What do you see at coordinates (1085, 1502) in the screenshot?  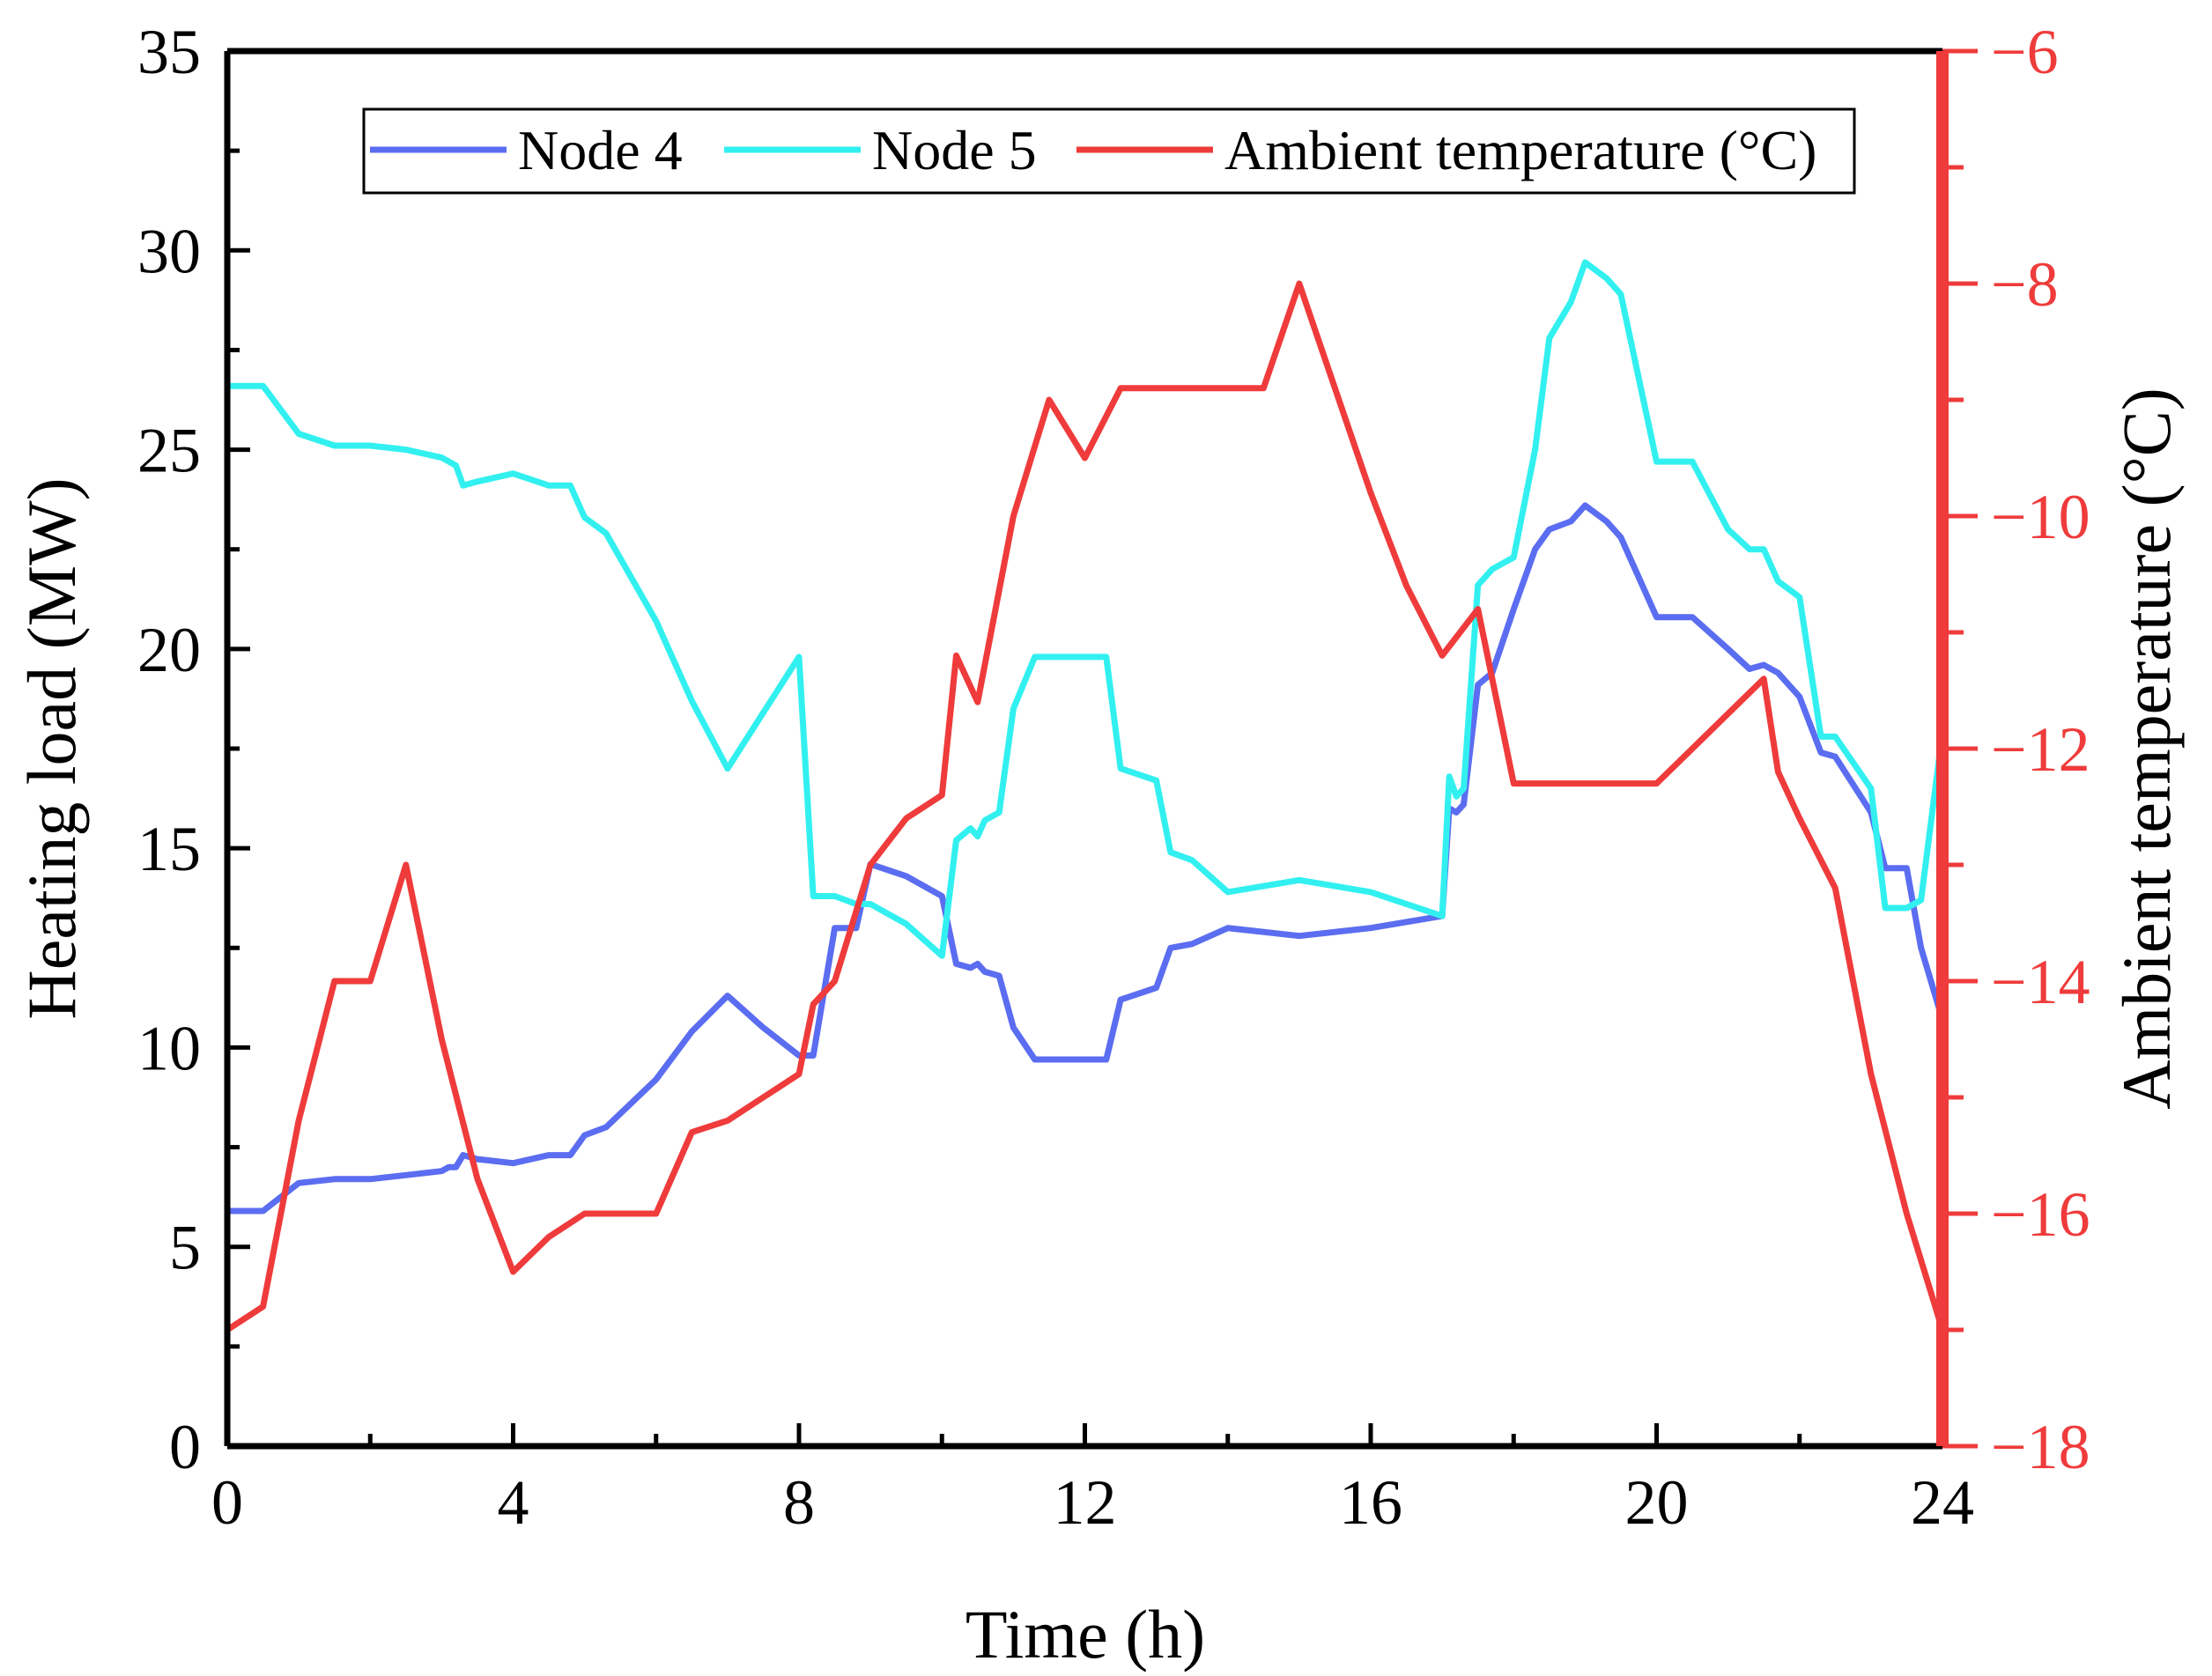 I see `x-tick-label: 12` at bounding box center [1085, 1502].